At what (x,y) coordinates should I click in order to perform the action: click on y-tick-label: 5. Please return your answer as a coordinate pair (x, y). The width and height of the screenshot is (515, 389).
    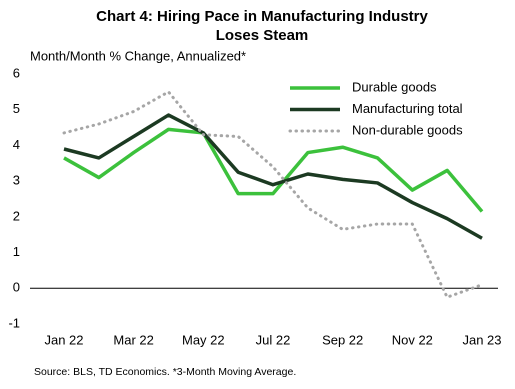
    Looking at the image, I should click on (16, 108).